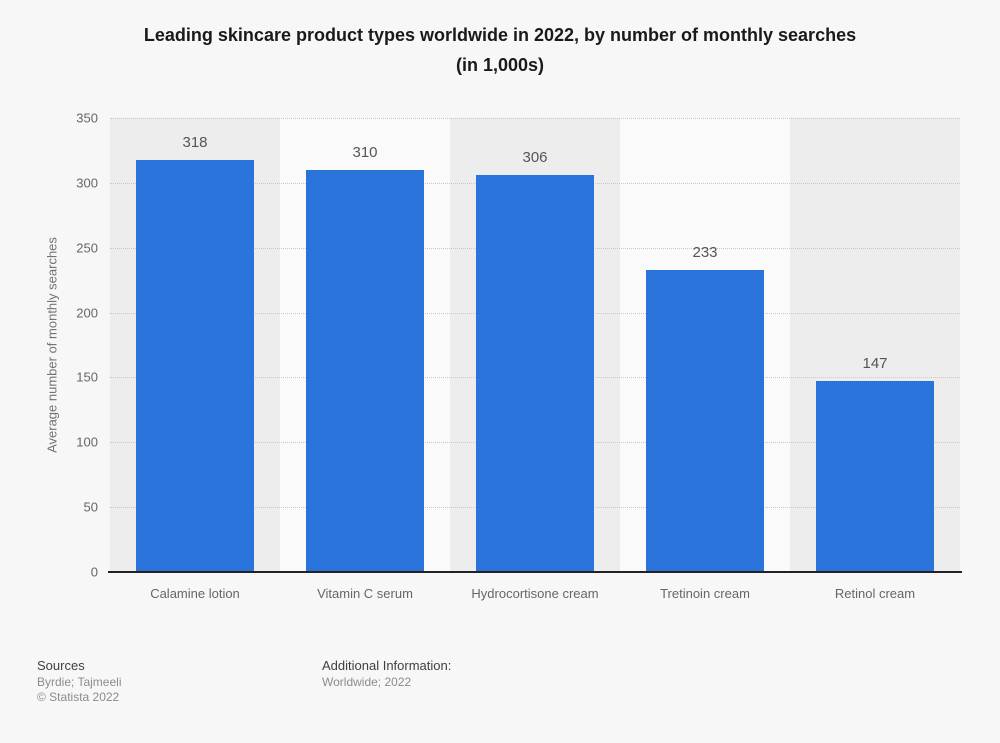 This screenshot has height=743, width=1000. Describe the element at coordinates (875, 364) in the screenshot. I see `bar-value-label: 147` at that location.